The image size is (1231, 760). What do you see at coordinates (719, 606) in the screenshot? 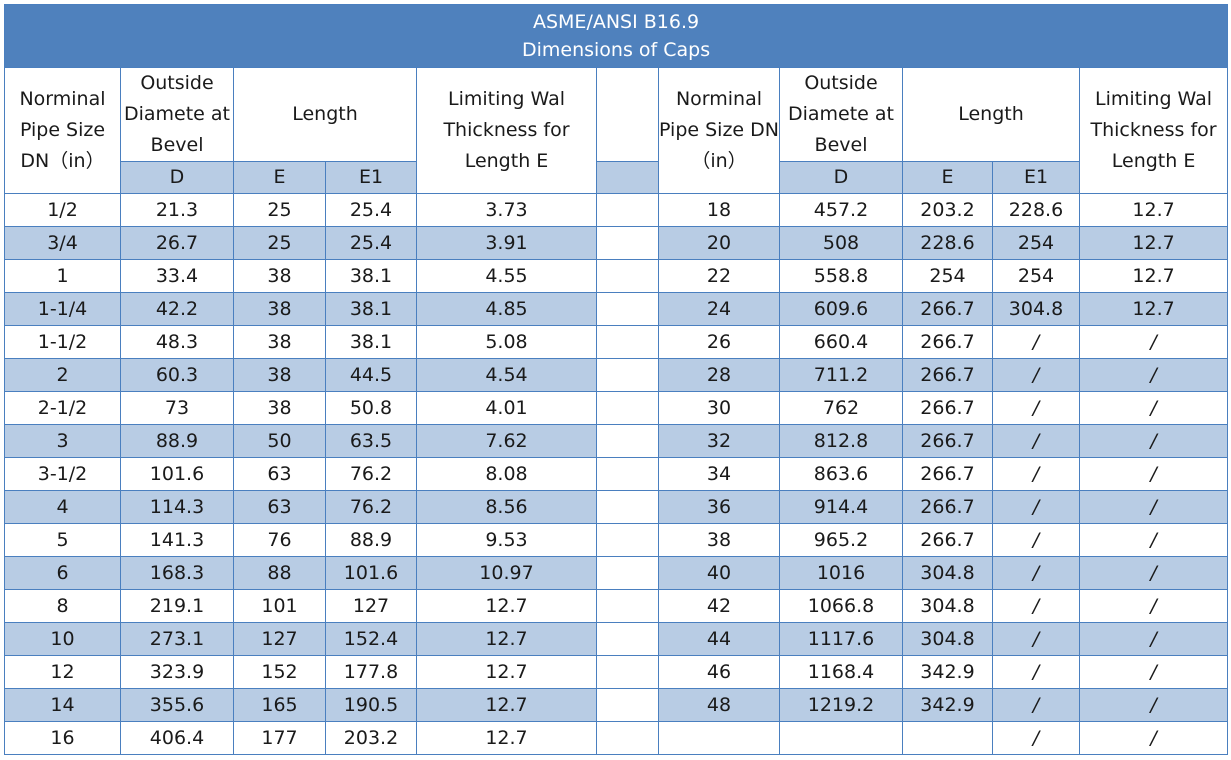
I see `right-nps-cell: 42` at bounding box center [719, 606].